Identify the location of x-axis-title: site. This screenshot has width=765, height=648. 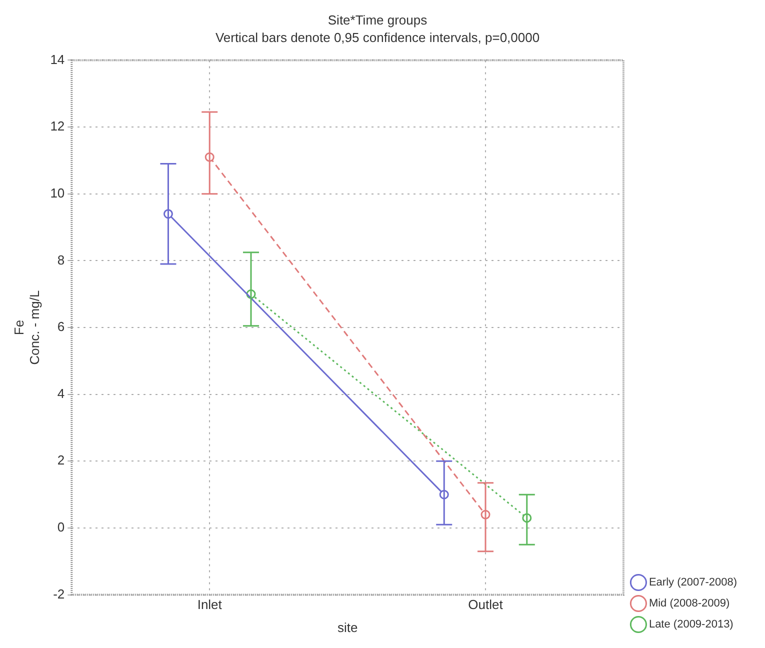
(347, 627).